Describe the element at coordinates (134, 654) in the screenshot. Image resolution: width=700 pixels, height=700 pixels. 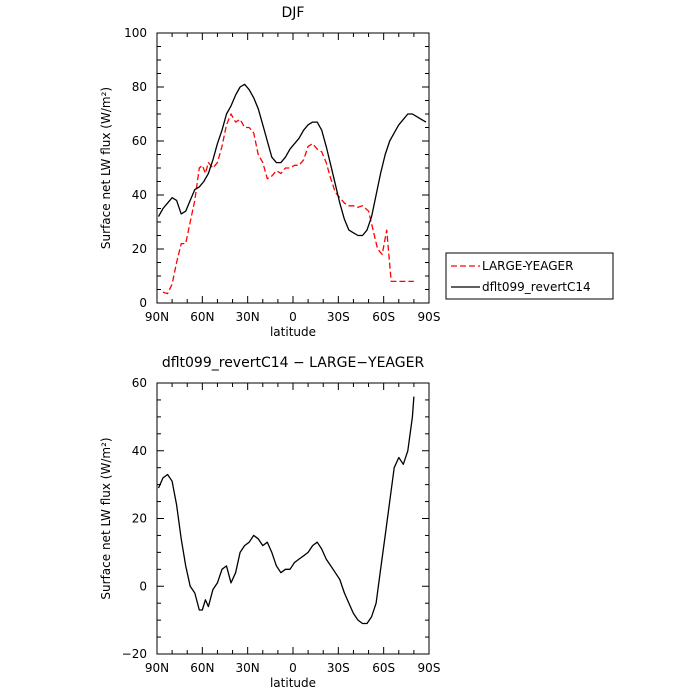
I see `y-tick-label: −20` at that location.